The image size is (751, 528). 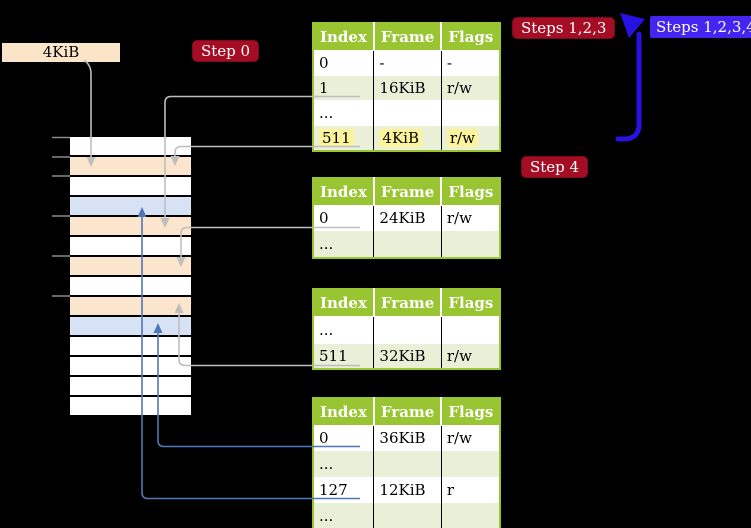 I want to click on table-row: 0 - -, so click(x=407, y=63).